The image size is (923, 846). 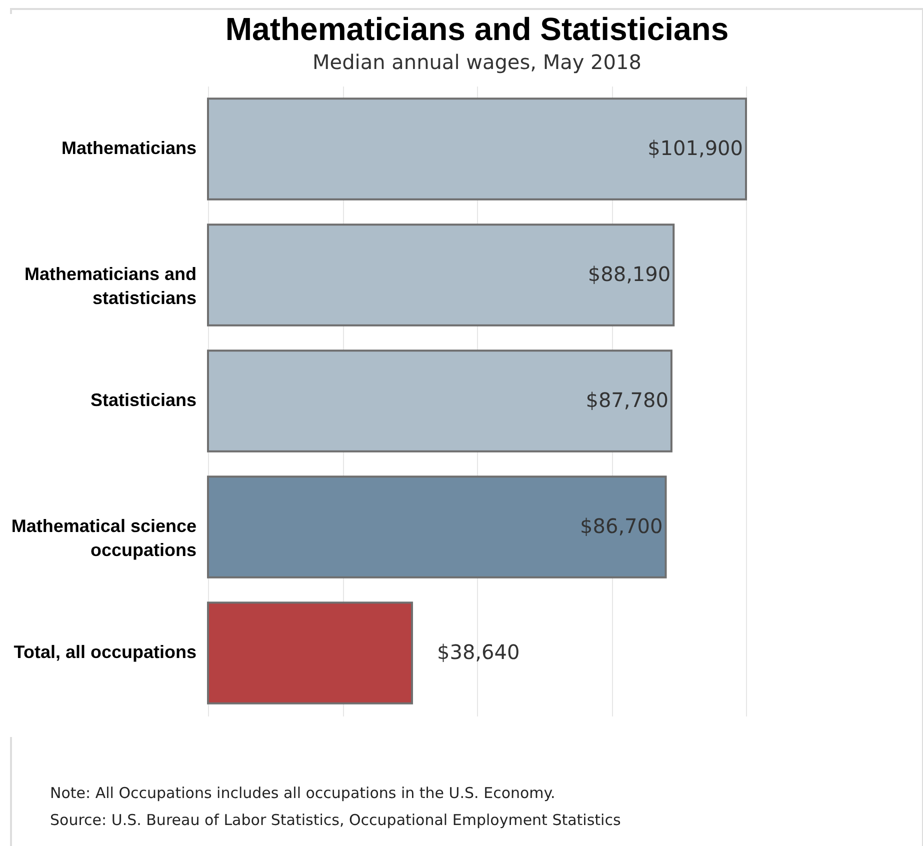 I want to click on chart-title: Mathematicians and Statisticians, so click(x=477, y=29).